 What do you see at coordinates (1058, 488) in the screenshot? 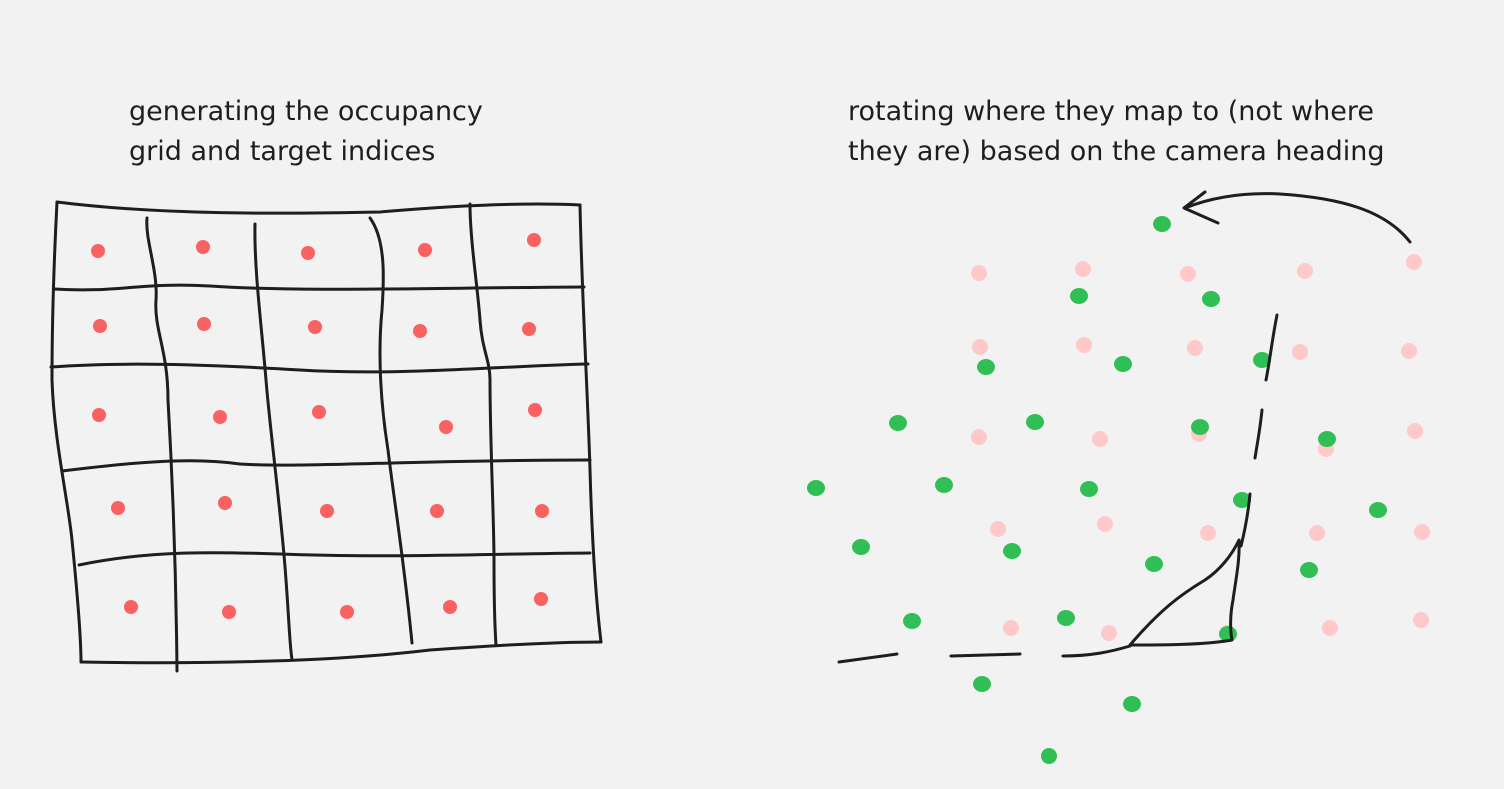
I see `rotated-axes` at bounding box center [1058, 488].